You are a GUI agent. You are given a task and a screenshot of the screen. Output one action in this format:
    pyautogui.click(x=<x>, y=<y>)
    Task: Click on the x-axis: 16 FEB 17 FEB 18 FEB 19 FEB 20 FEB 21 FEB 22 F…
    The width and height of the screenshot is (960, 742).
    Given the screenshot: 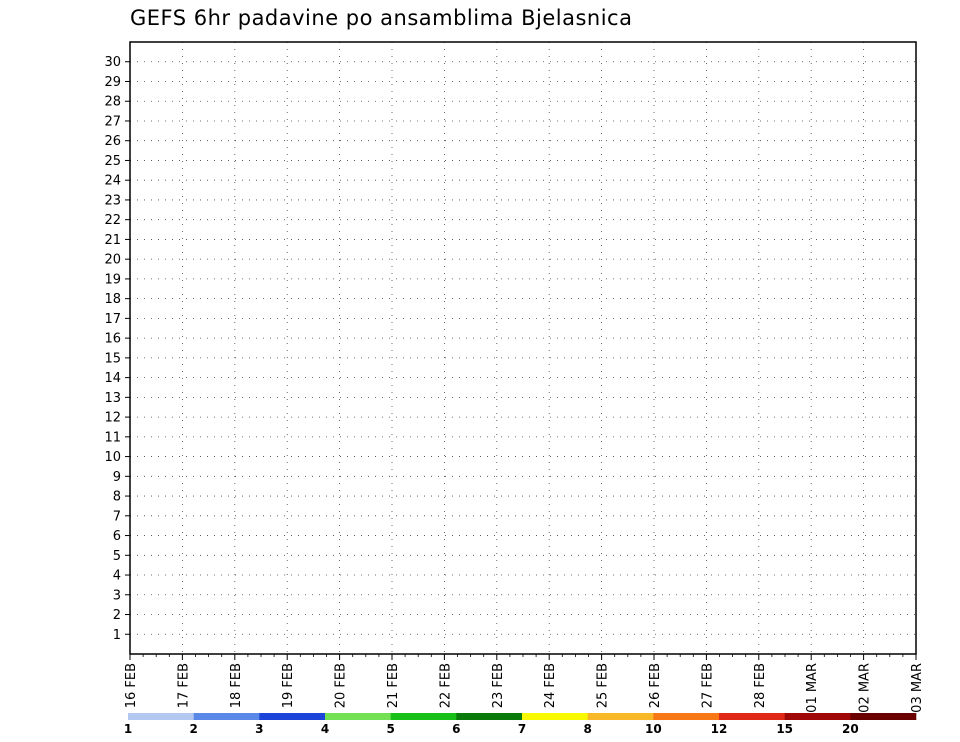 What is the action you would take?
    pyautogui.click(x=524, y=683)
    